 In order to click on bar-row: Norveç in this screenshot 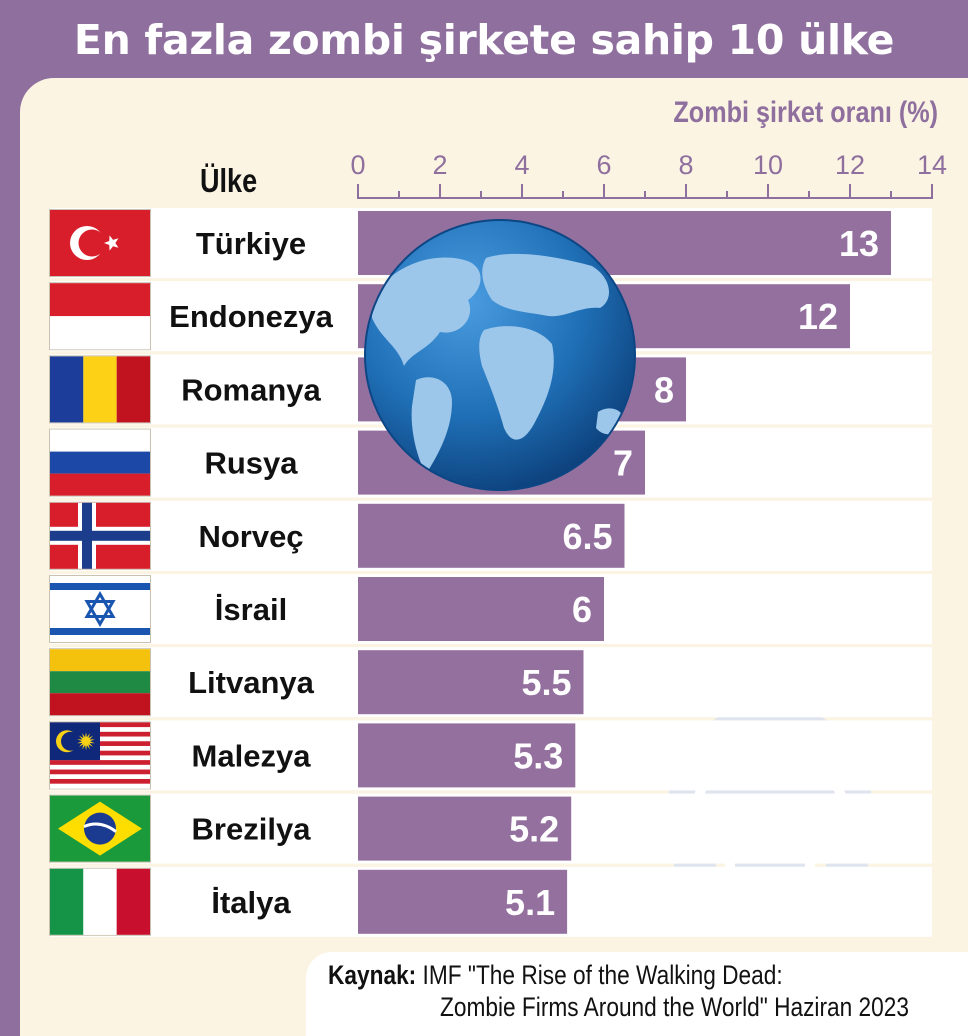, I will do `click(490, 535)`.